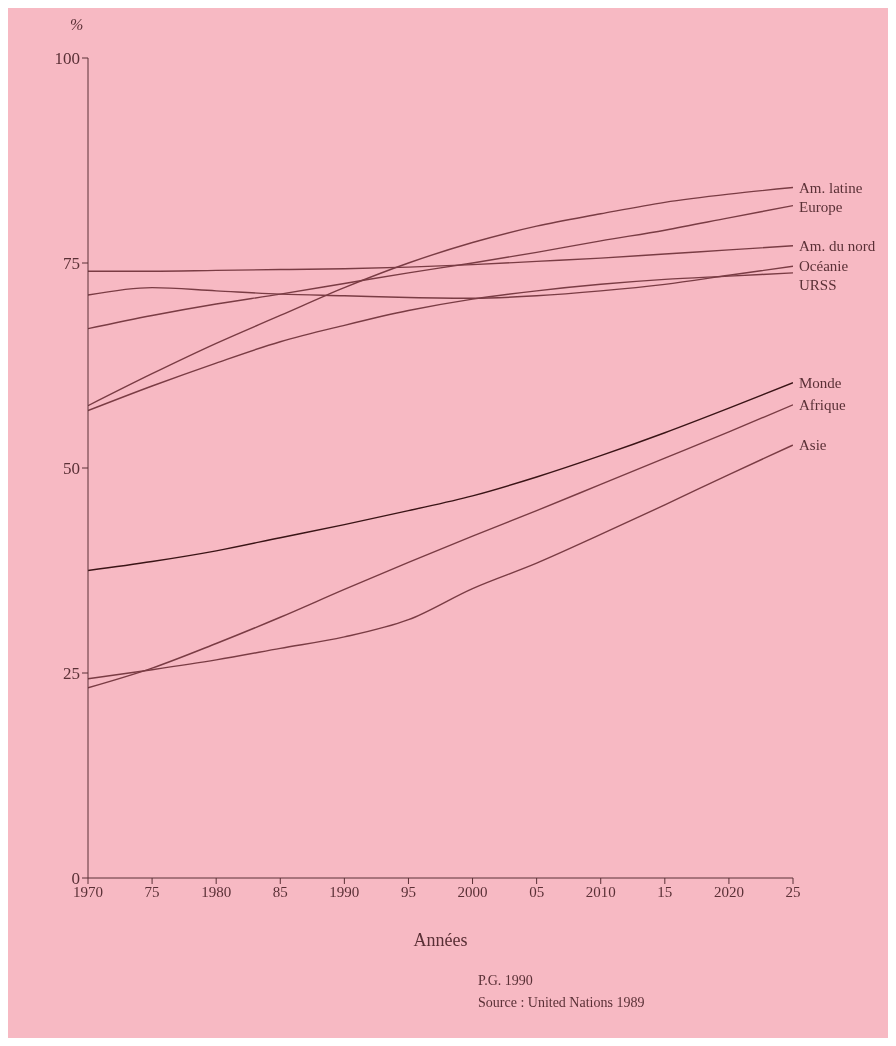  What do you see at coordinates (813, 445) in the screenshot?
I see `series-label: Asie` at bounding box center [813, 445].